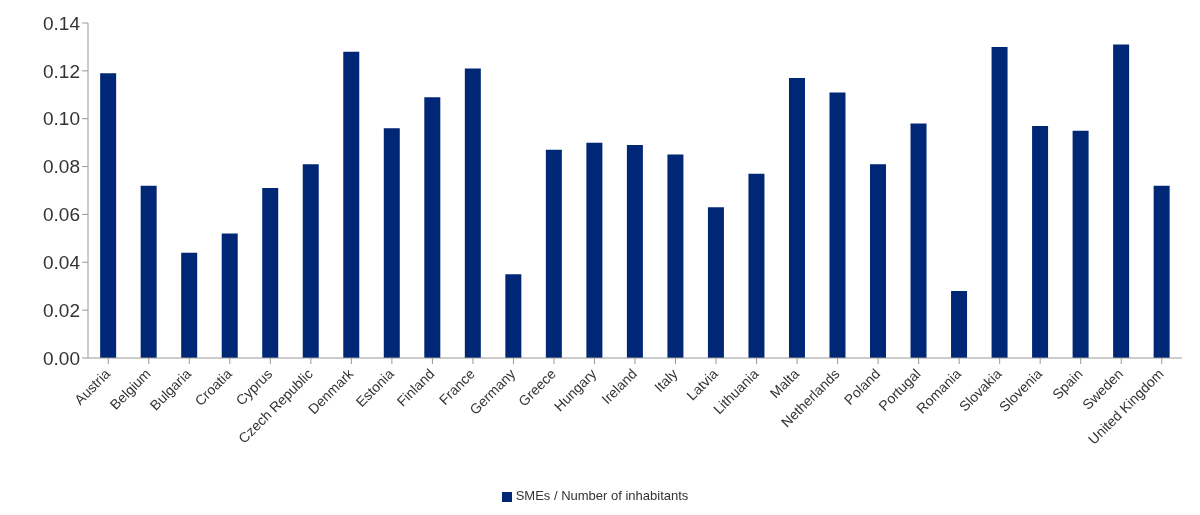  Describe the element at coordinates (602, 495) in the screenshot. I see `legend-label: SMEs / Number of inhabitants` at that location.